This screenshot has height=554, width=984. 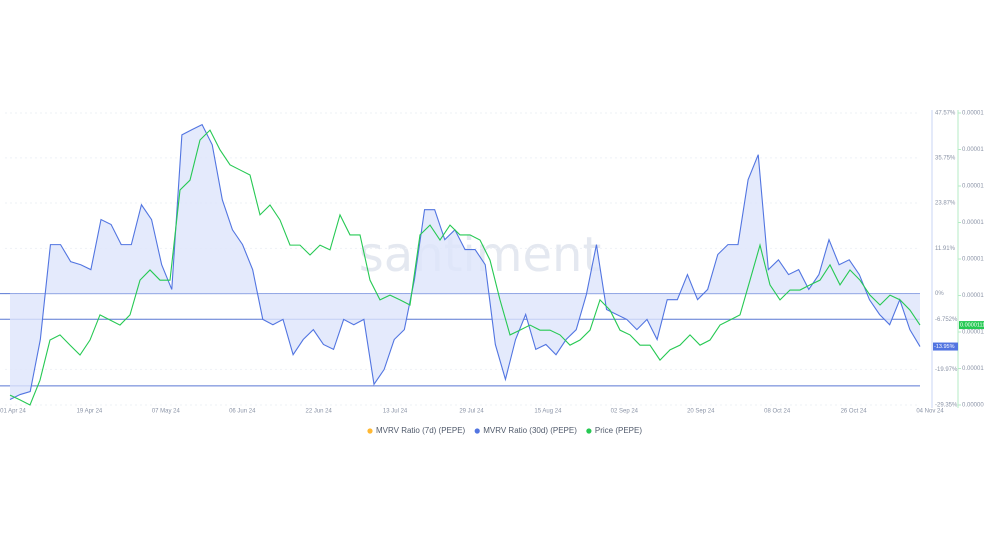 I want to click on y-tick-label: 11.91%, so click(x=945, y=249).